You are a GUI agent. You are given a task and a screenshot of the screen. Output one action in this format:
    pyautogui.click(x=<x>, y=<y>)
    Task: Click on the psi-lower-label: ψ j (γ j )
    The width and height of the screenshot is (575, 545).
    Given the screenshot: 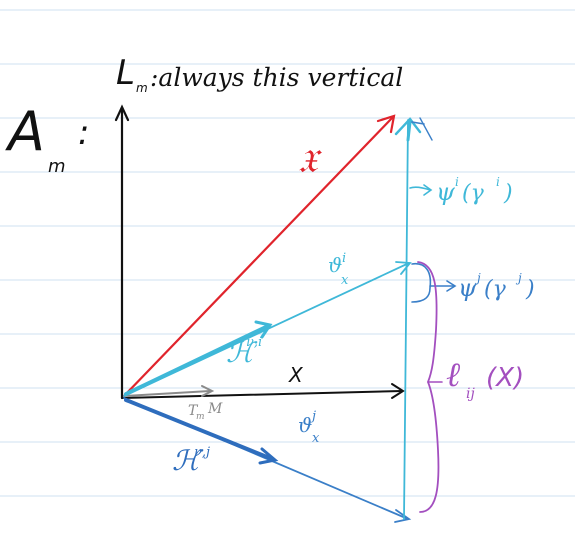 What is the action you would take?
    pyautogui.click(x=496, y=286)
    